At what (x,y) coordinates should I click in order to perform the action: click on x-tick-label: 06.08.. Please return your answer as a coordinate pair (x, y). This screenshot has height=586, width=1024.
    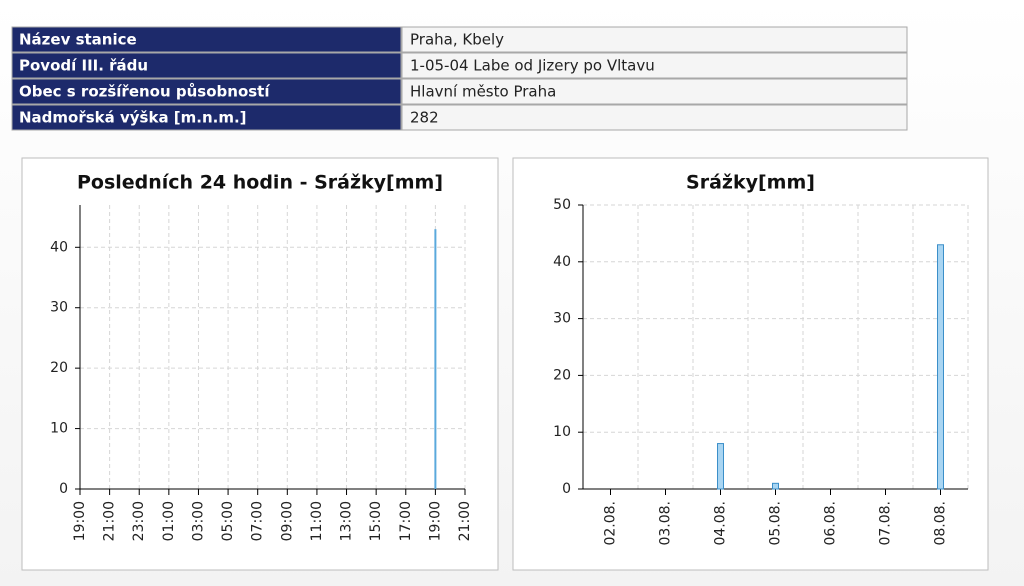
    Looking at the image, I should click on (831, 523).